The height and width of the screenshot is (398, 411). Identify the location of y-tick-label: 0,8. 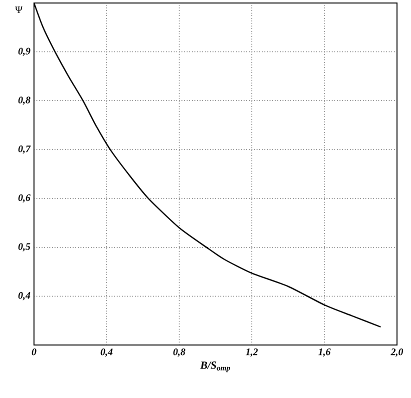
(24, 100).